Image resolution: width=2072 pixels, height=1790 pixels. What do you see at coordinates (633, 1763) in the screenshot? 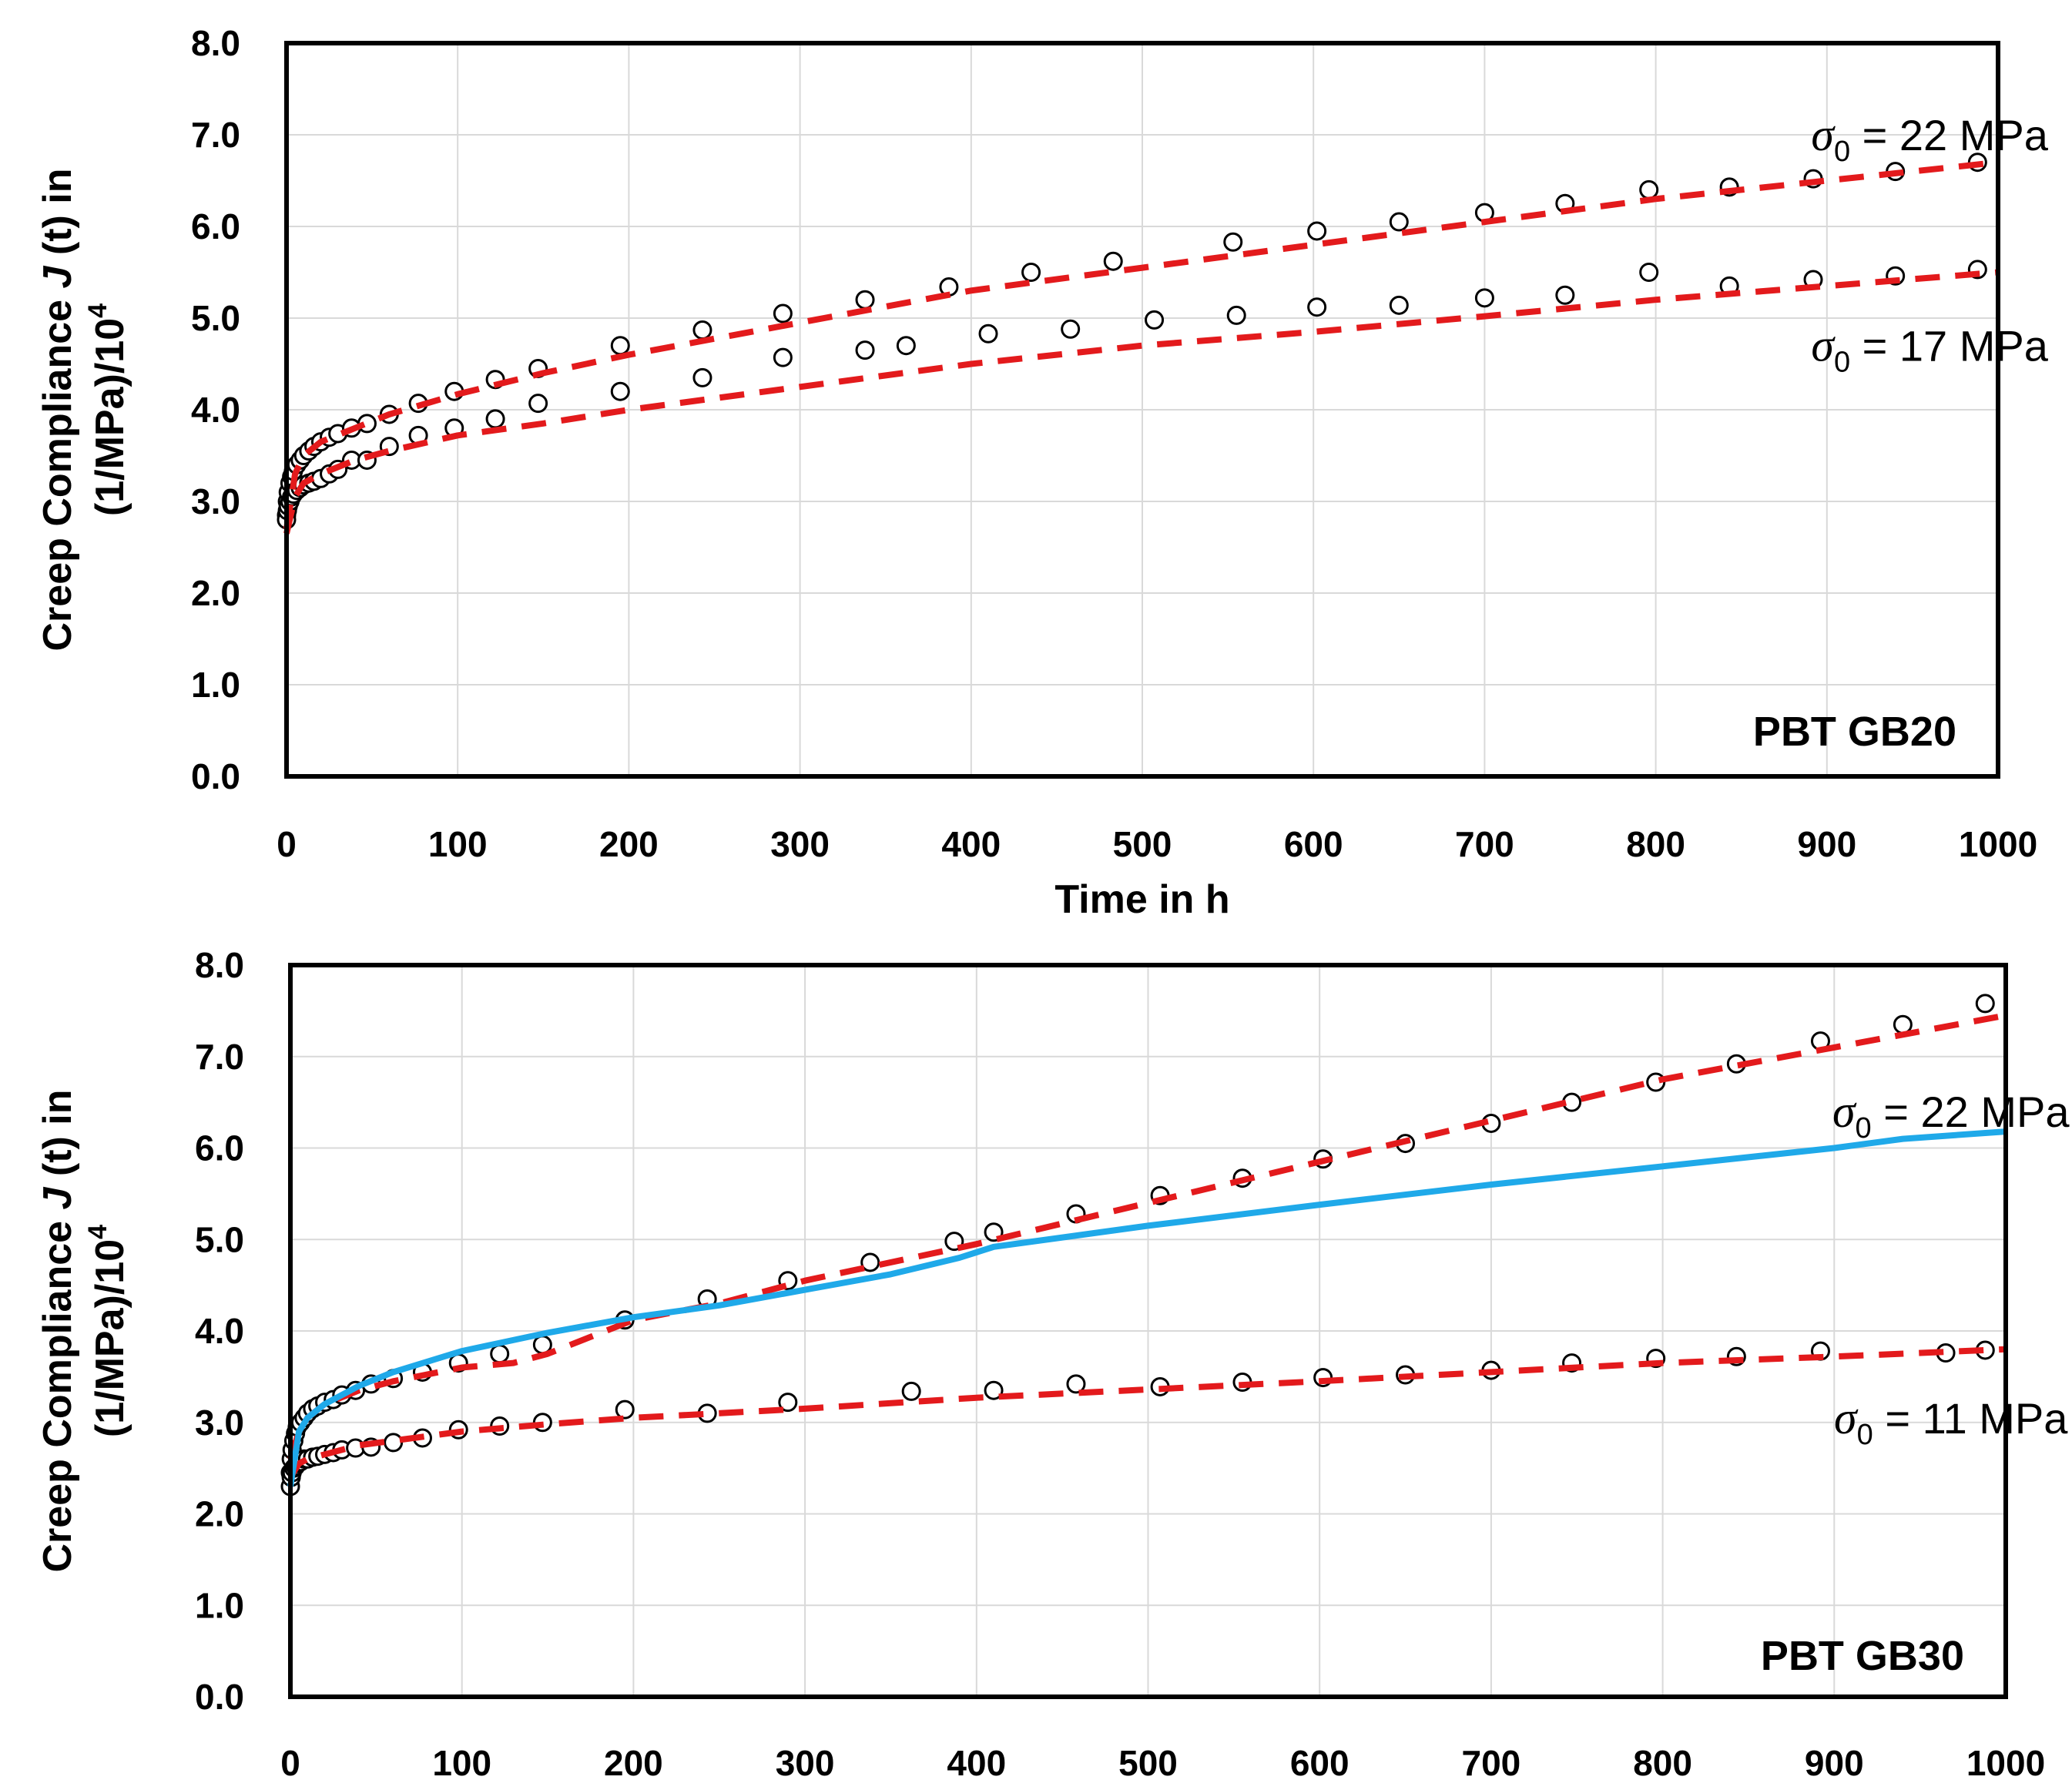
I see `x-tick-label: 200` at bounding box center [633, 1763].